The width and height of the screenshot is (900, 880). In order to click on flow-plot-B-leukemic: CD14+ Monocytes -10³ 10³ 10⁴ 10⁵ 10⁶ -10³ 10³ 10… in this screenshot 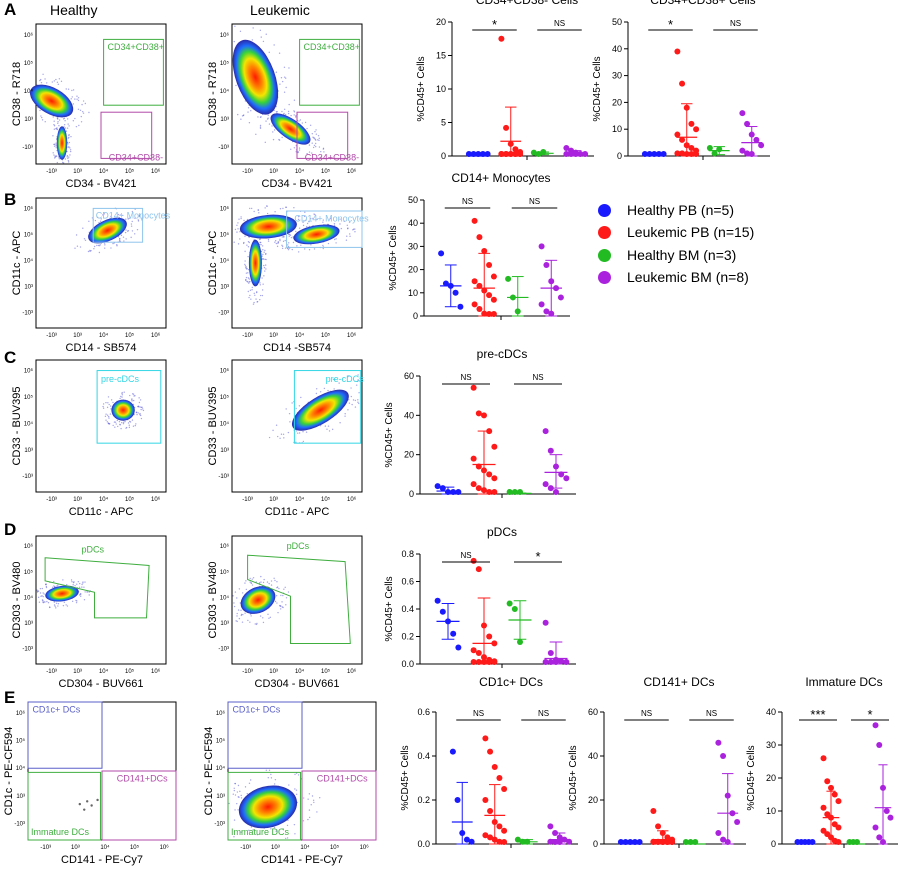, I will do `click(288, 275)`.